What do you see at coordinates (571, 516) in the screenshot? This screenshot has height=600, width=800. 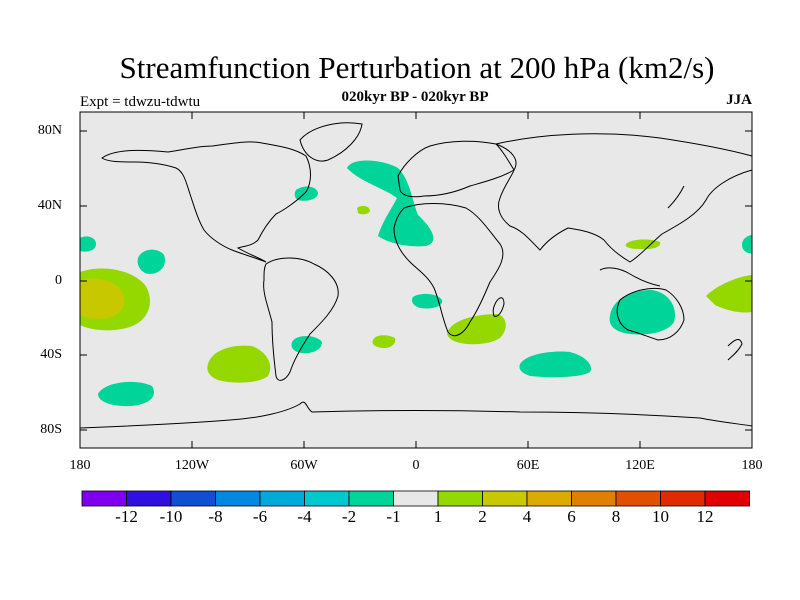 I see `colorbar-label: 6` at bounding box center [571, 516].